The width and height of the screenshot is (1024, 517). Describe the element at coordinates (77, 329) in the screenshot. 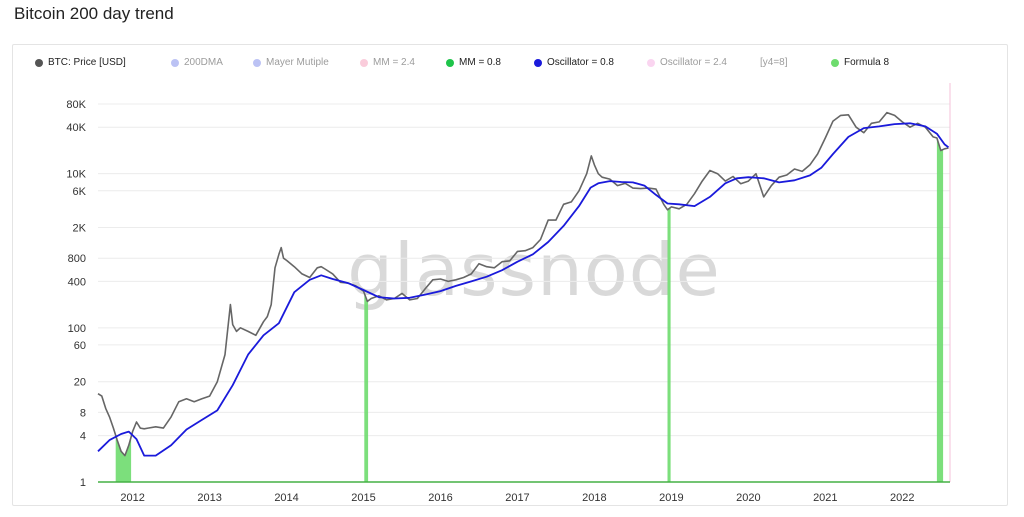

I see `y-tick-label: 100` at that location.